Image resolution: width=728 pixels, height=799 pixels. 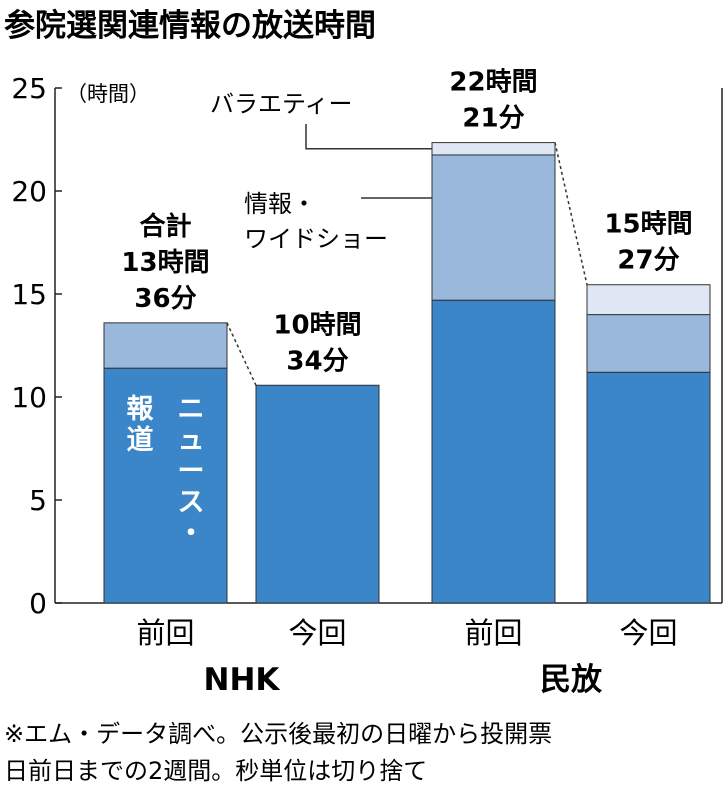 I want to click on chart-title: 参院選関連情報の放送時間, so click(x=190, y=26).